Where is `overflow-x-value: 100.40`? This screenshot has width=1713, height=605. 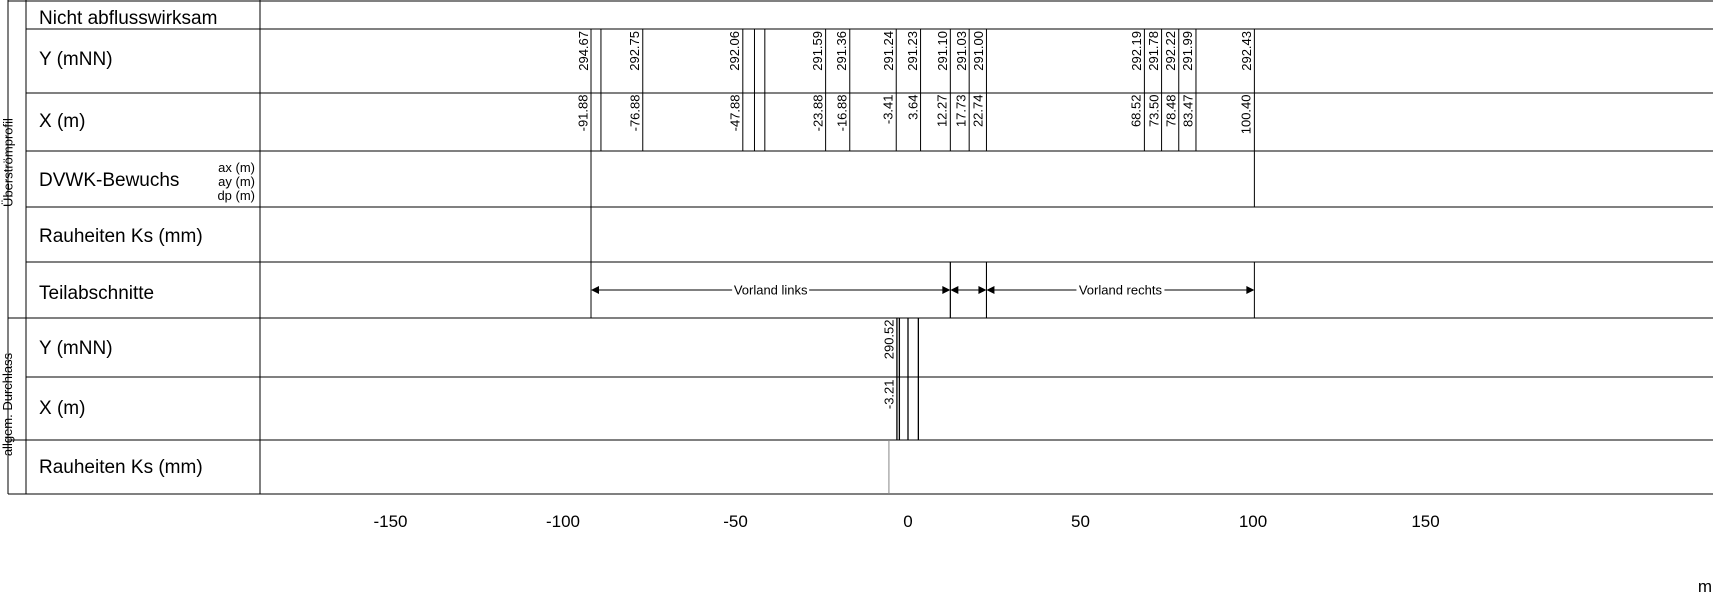
overflow-x-value: 100.40 is located at coordinates (1246, 114).